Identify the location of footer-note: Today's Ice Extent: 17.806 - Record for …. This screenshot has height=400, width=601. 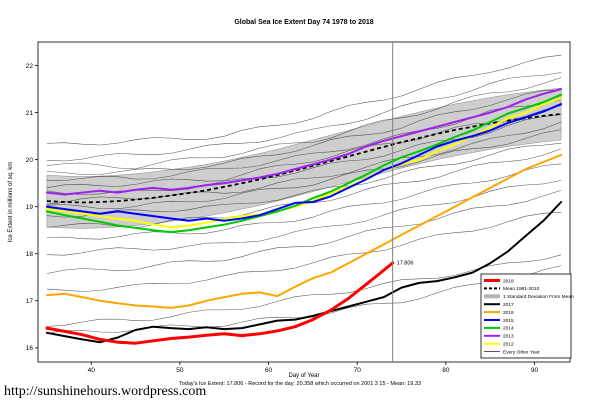
(300, 384).